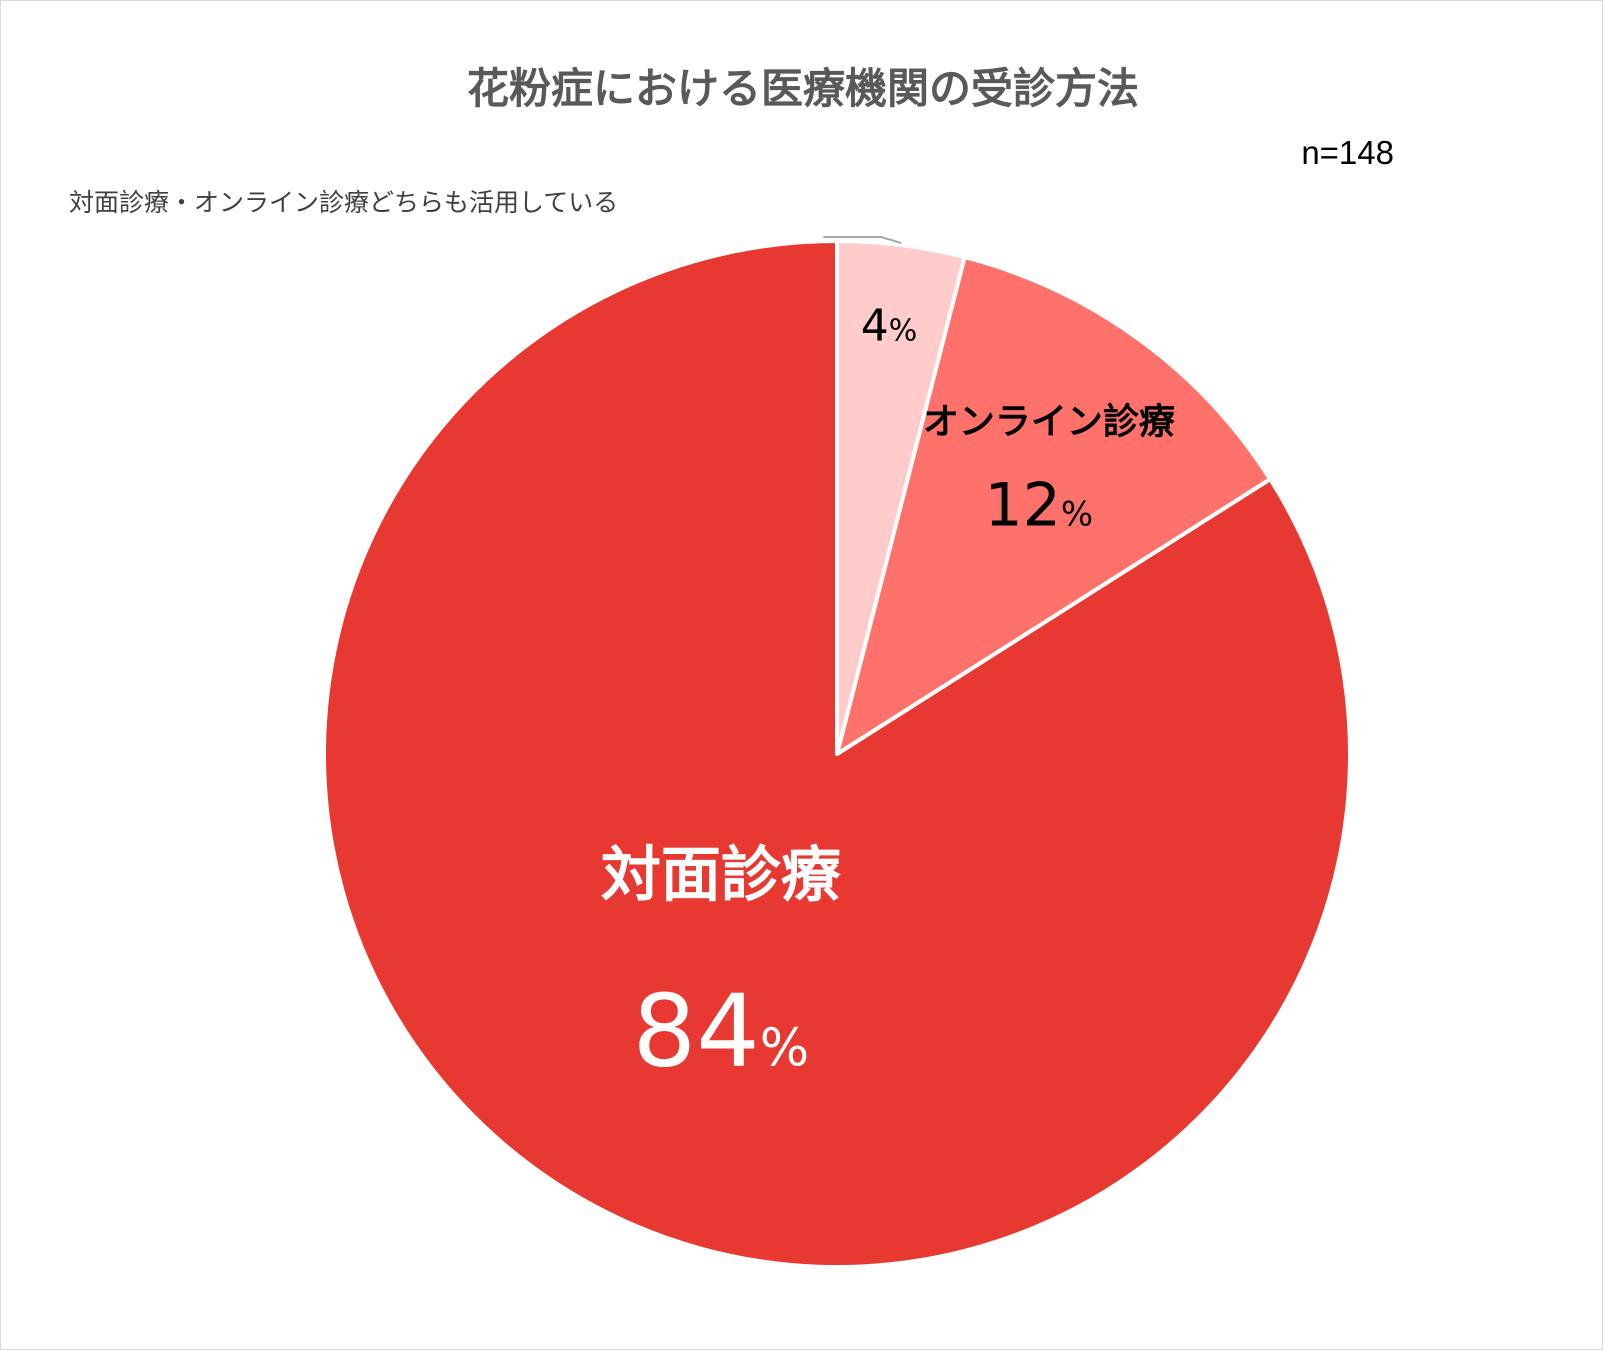  Describe the element at coordinates (1049, 421) in the screenshot. I see `slice-label-2: オンライン診療` at that location.